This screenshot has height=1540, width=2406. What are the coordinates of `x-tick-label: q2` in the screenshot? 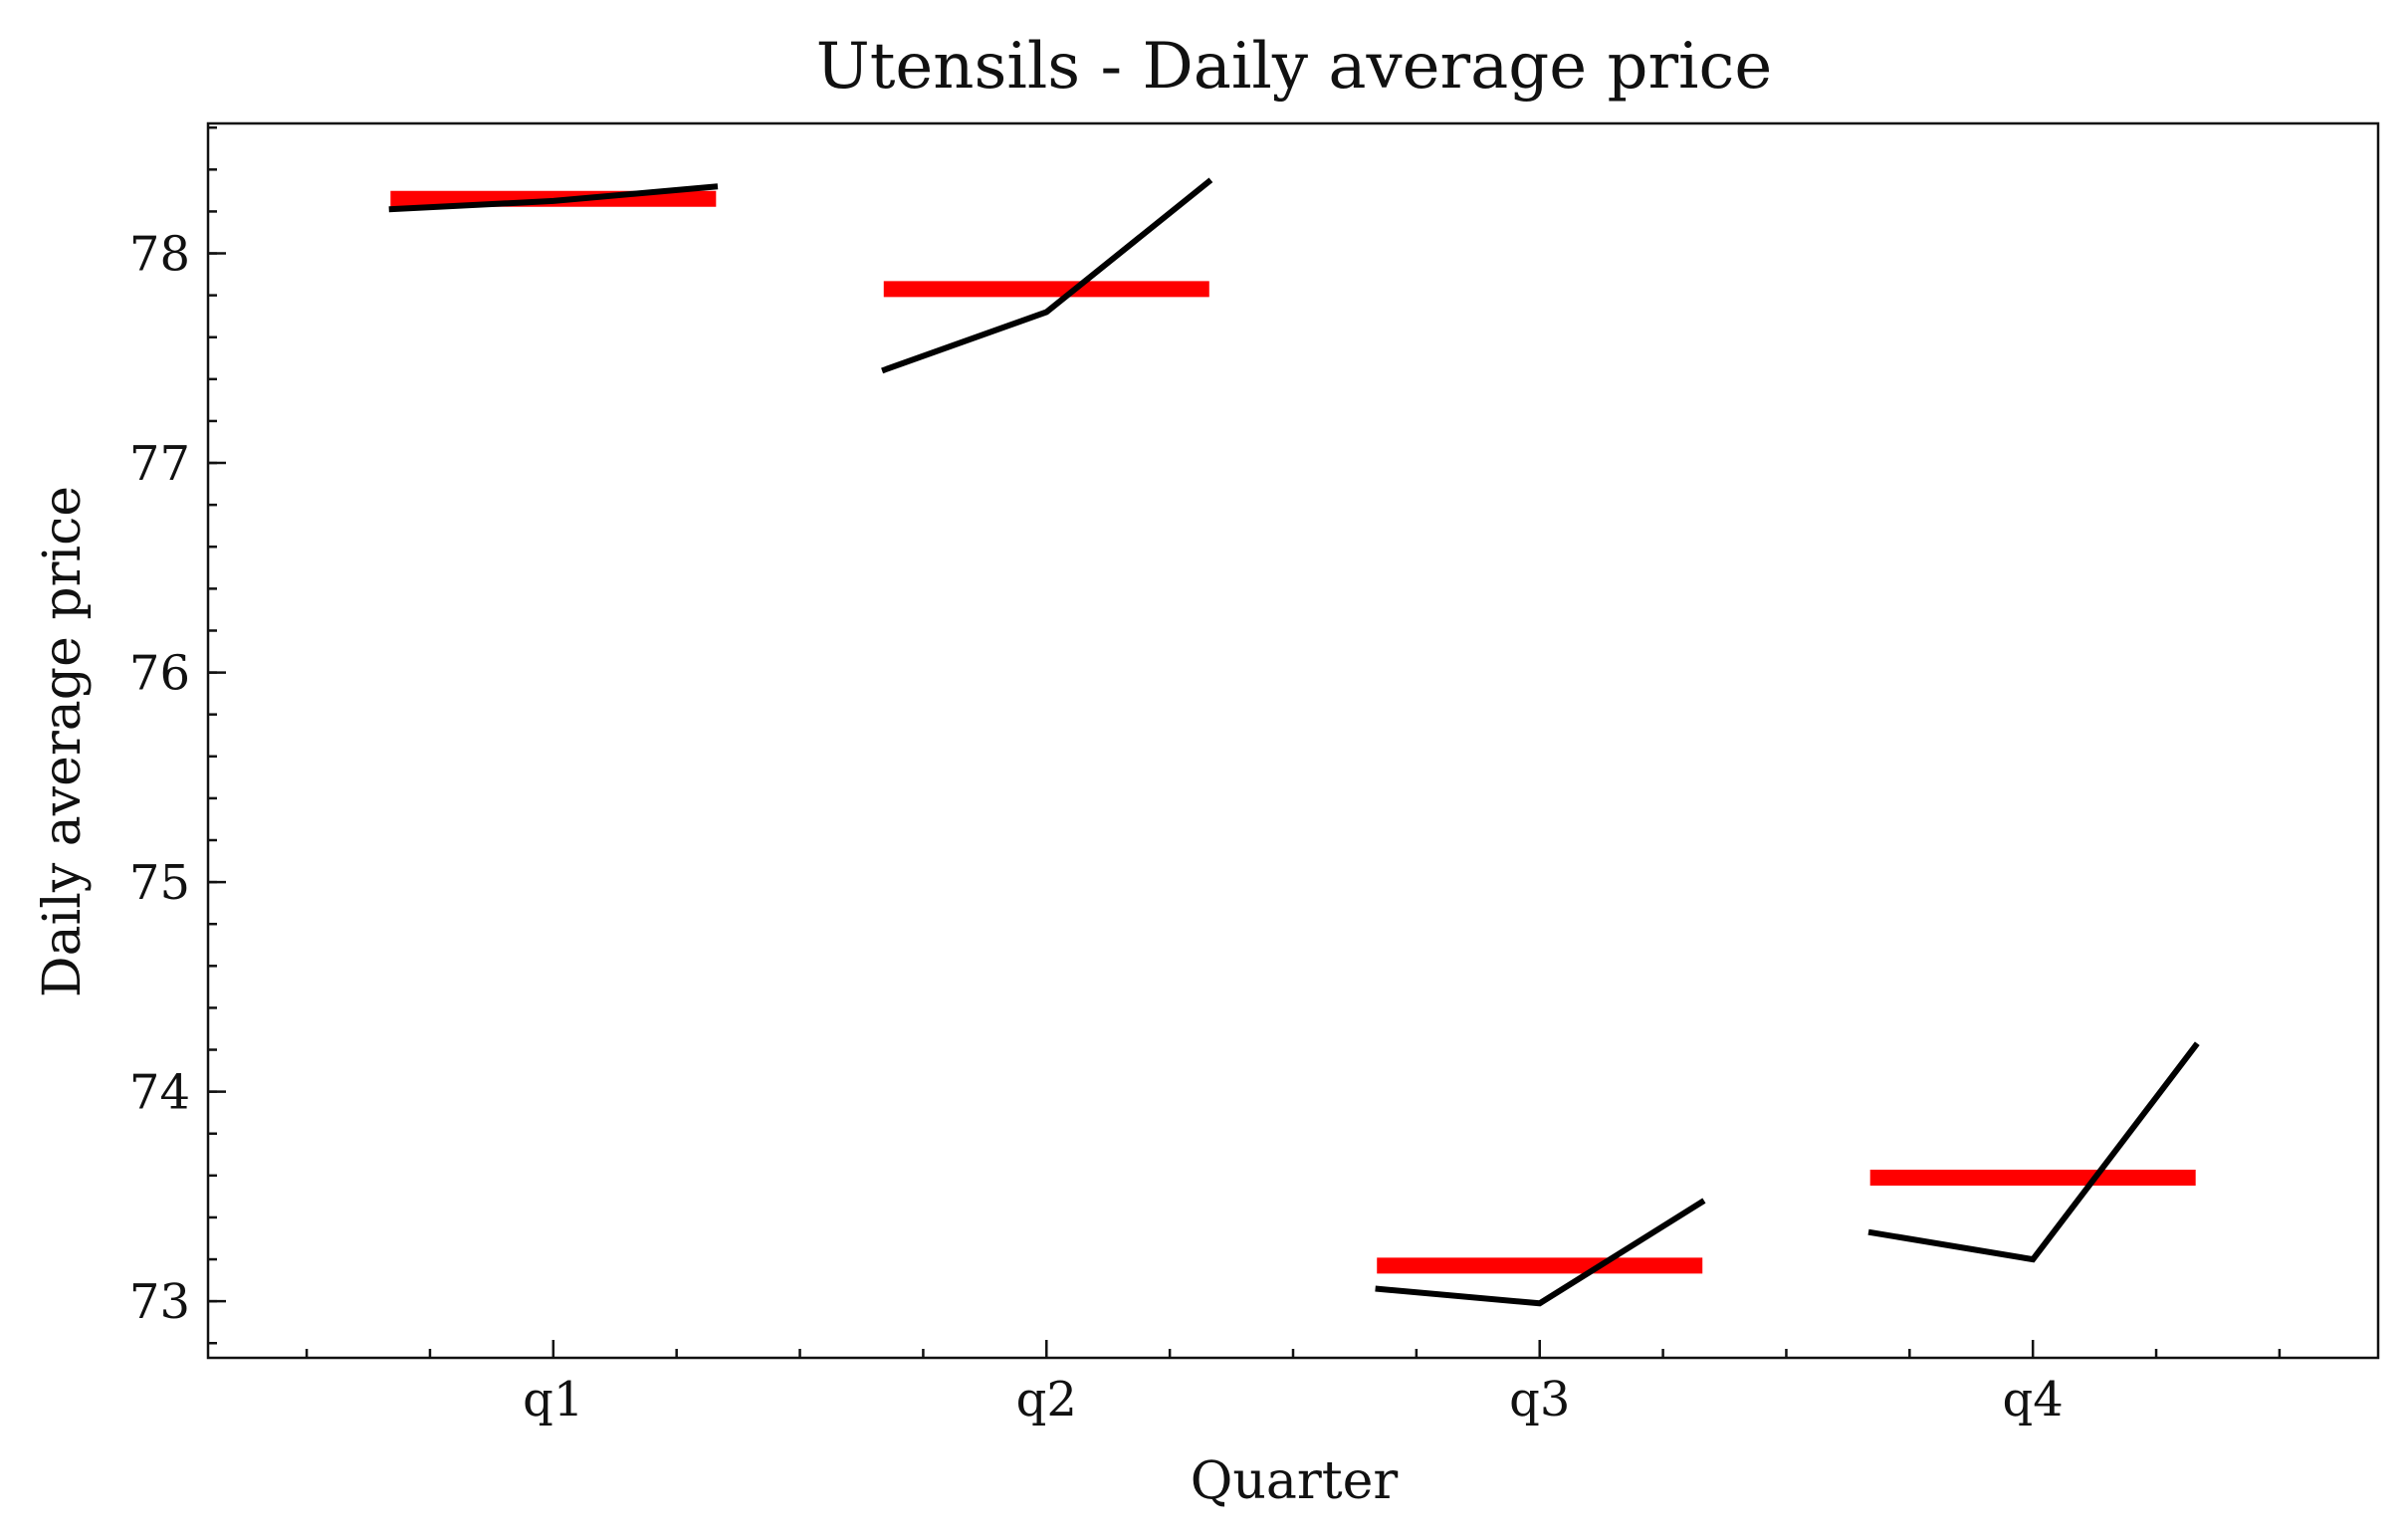 It's located at (1047, 1400).